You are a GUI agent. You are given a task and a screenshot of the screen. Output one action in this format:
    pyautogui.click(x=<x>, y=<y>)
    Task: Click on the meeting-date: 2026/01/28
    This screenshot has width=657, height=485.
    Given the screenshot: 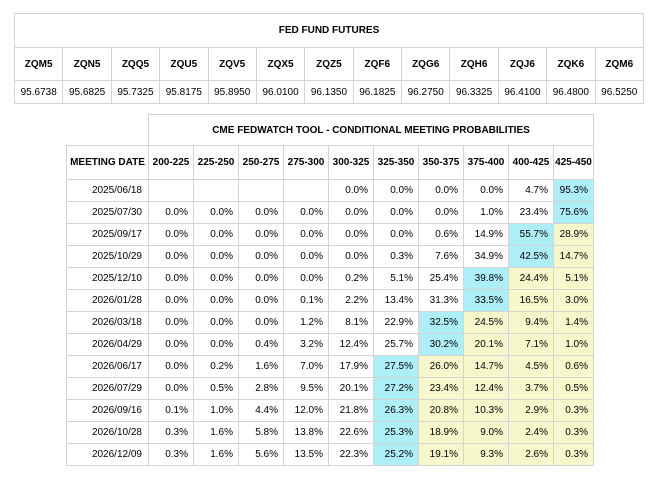 What is the action you would take?
    pyautogui.click(x=107, y=300)
    